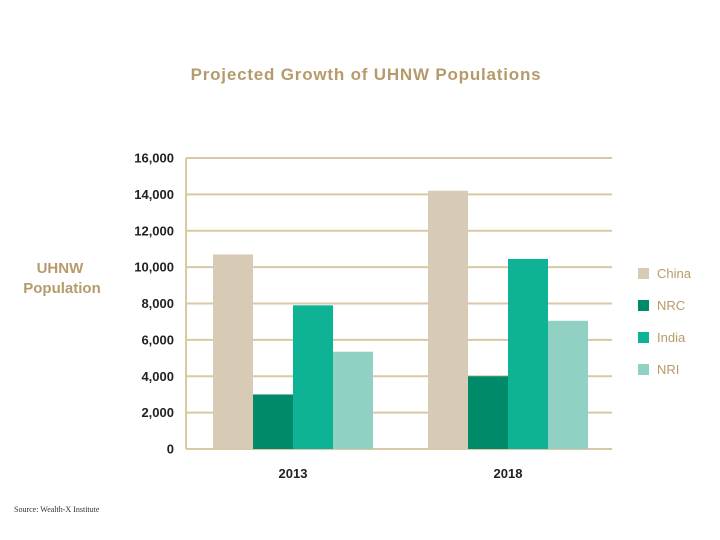  What do you see at coordinates (643, 305) in the screenshot?
I see `legend-swatch-nrc` at bounding box center [643, 305].